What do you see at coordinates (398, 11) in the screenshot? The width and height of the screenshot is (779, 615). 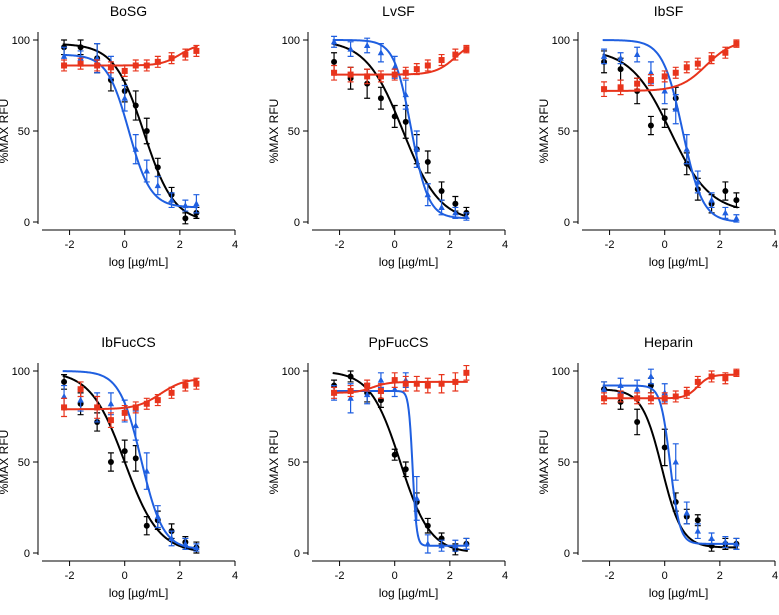 I see `chart-title: LvSF` at bounding box center [398, 11].